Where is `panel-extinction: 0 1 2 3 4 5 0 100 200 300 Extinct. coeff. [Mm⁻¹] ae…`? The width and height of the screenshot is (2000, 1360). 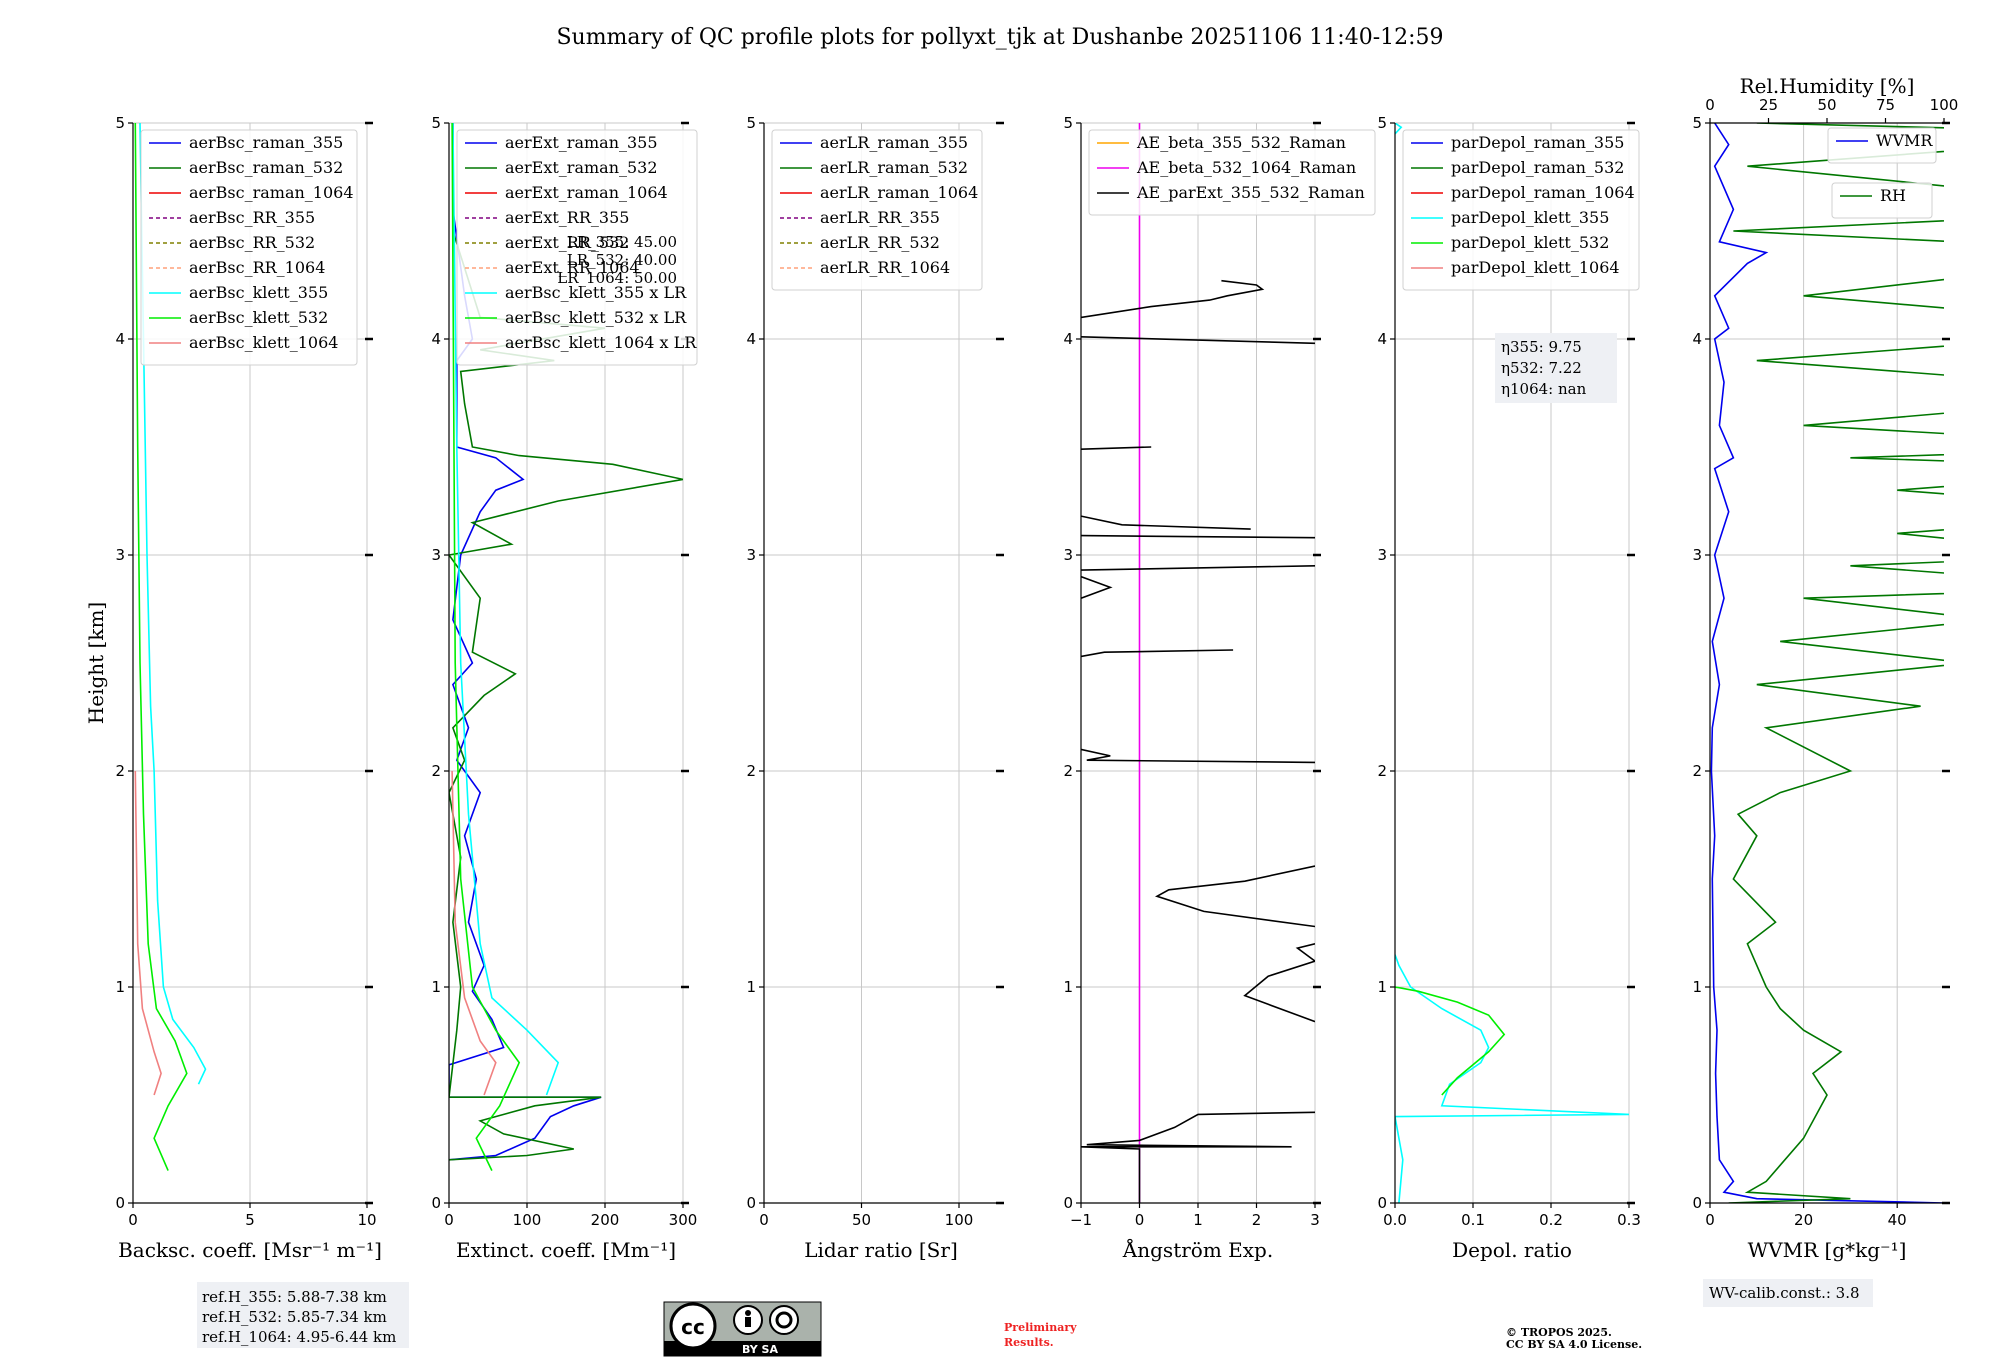
panel-extinction: 0 1 2 3 4 5 0 100 200 300 Extinct. coeff. [Mm⁻¹] ae… is located at coordinates (564, 688).